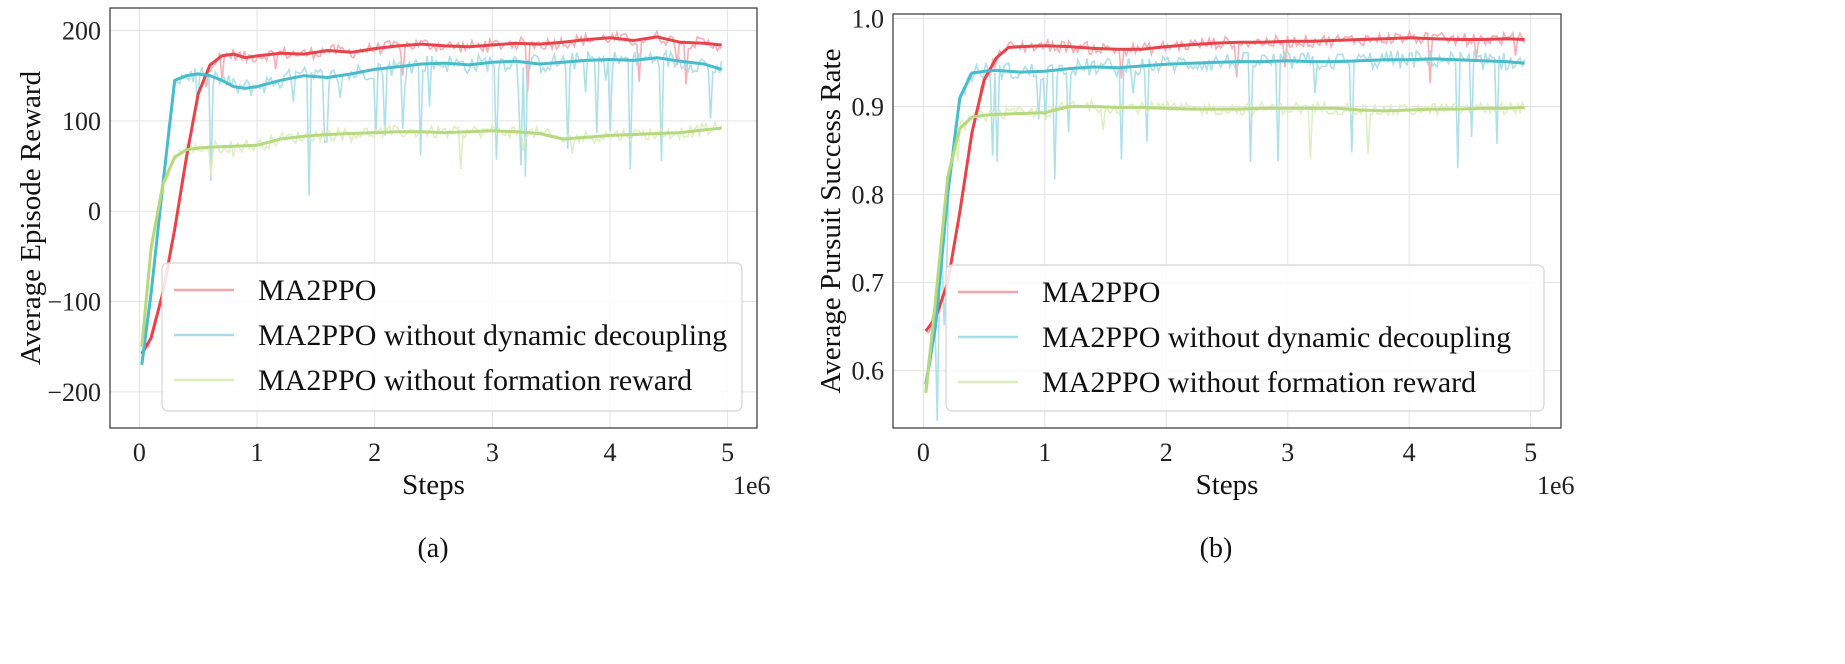 The height and width of the screenshot is (664, 1845). What do you see at coordinates (74, 392) in the screenshot?
I see `y-tick-label: −200` at bounding box center [74, 392].